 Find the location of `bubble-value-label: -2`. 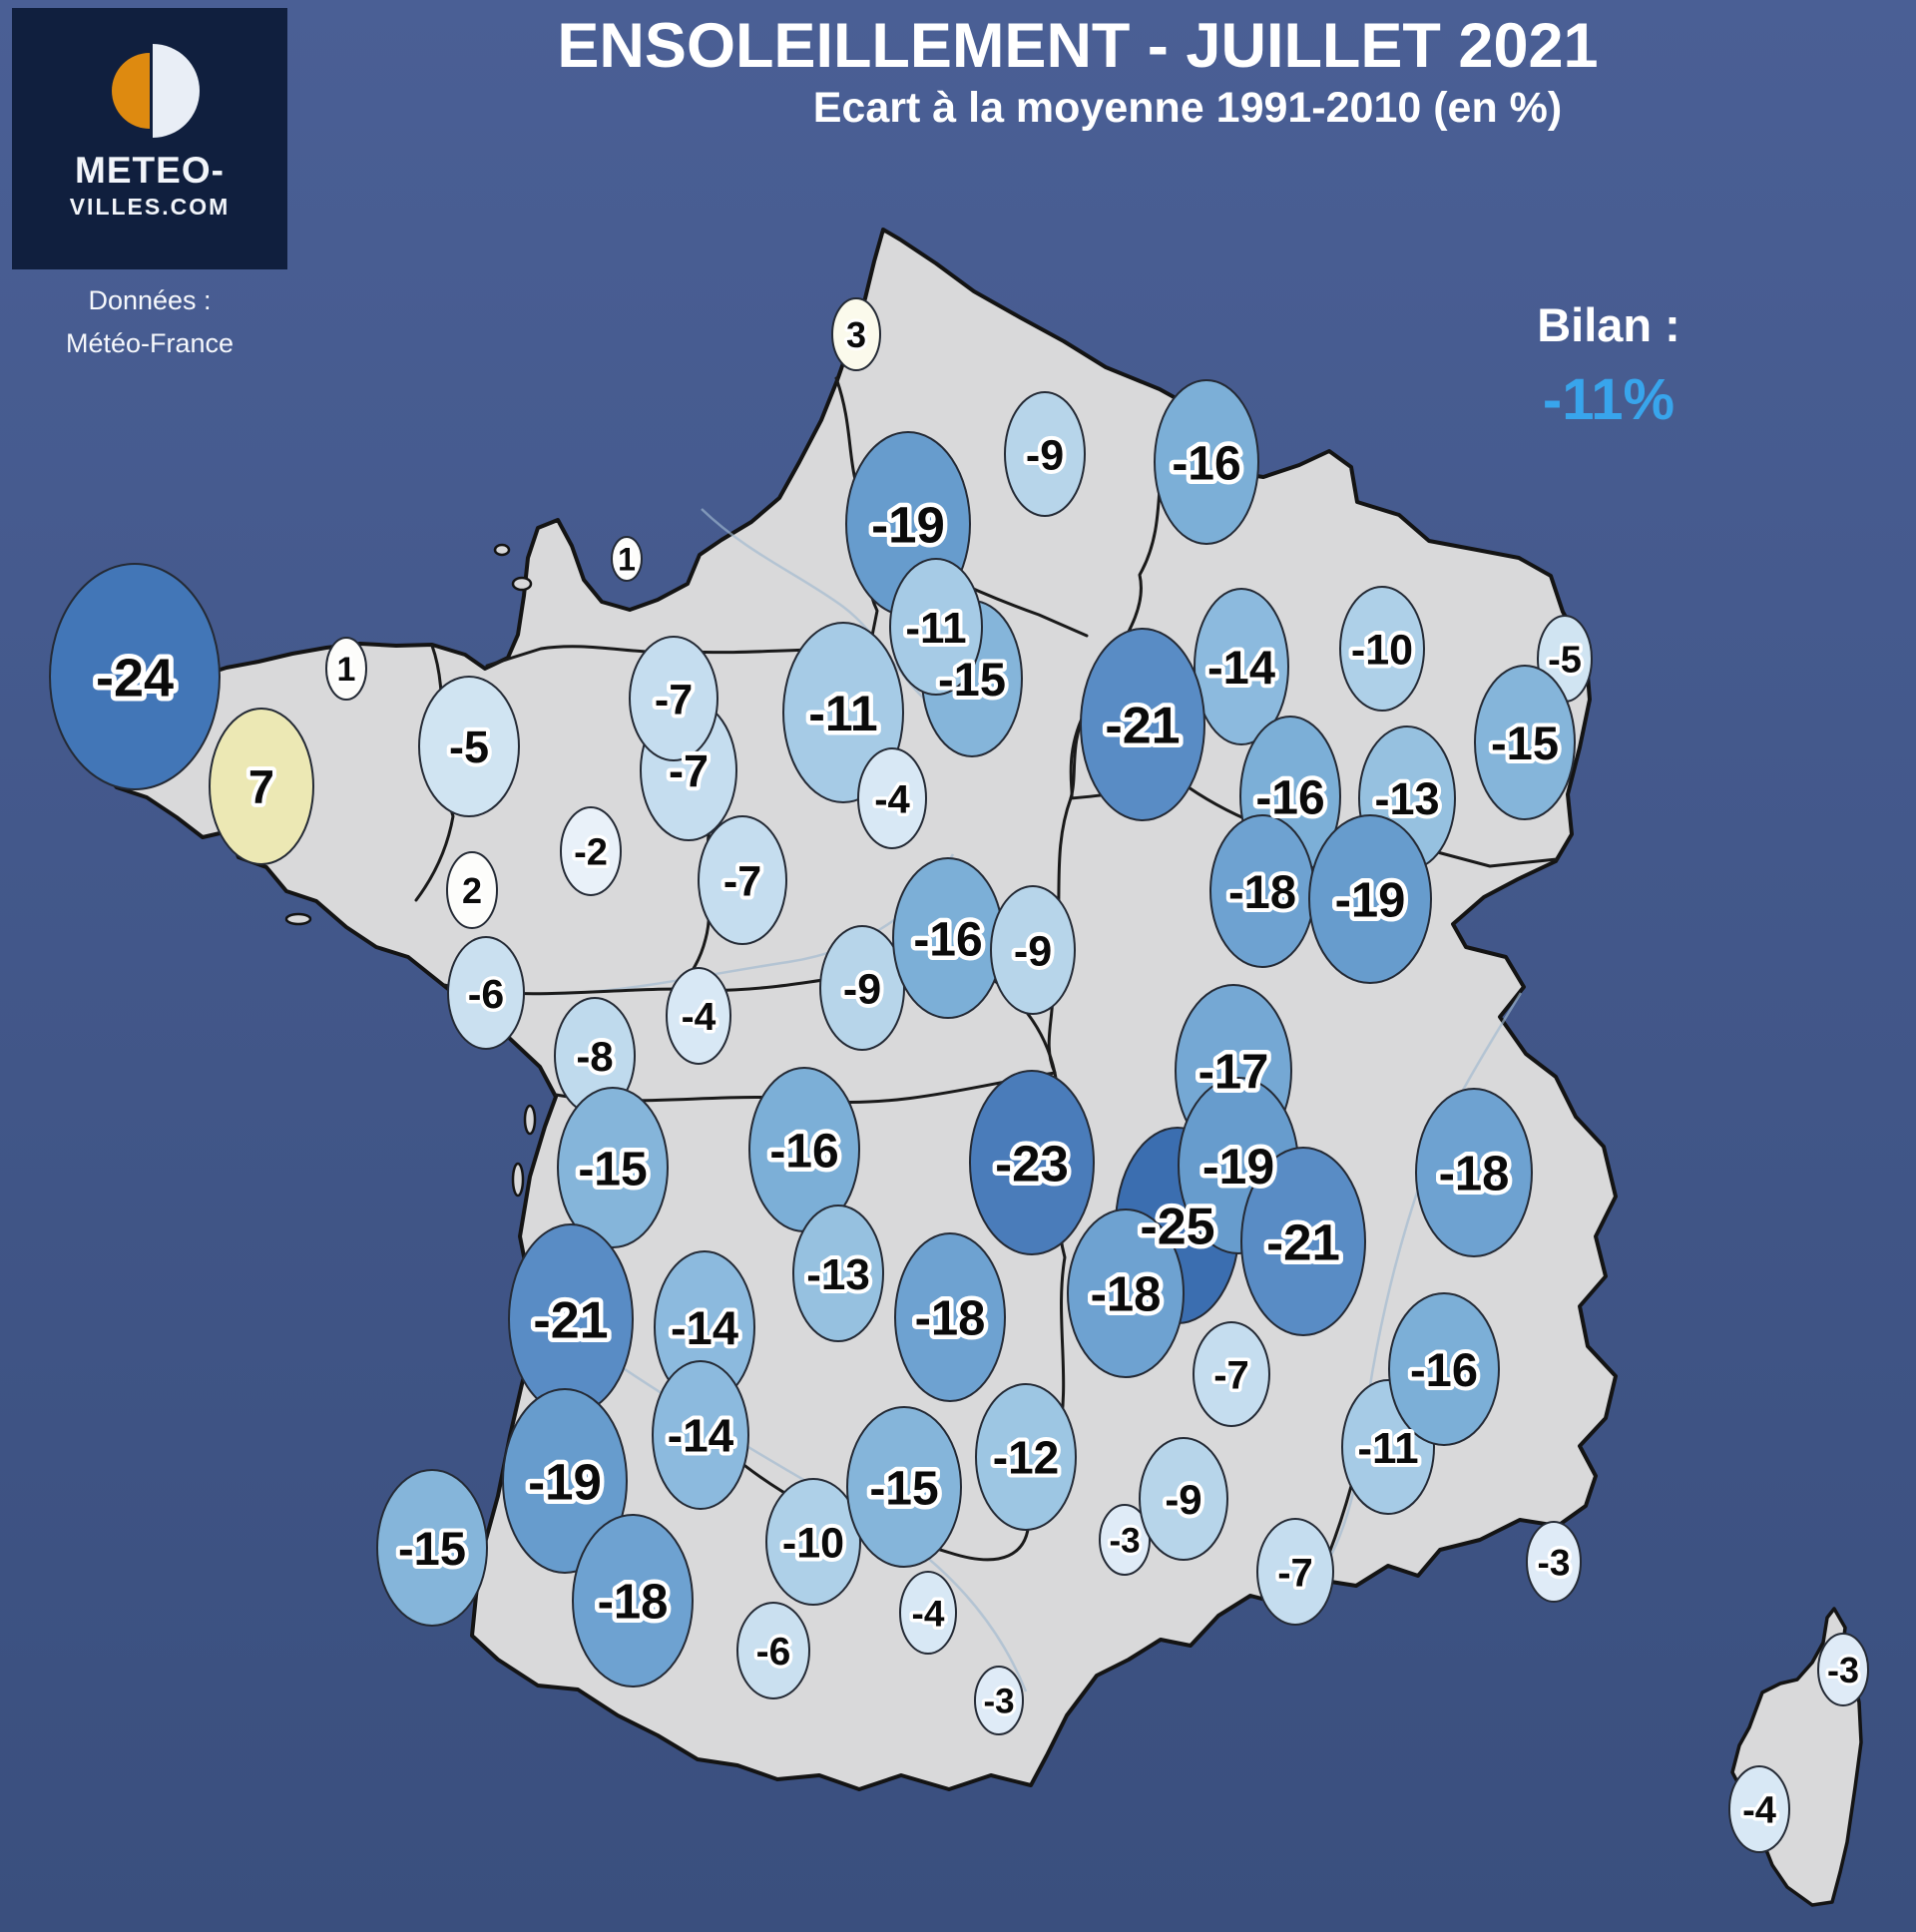

bubble-value-label: -2 is located at coordinates (591, 853).